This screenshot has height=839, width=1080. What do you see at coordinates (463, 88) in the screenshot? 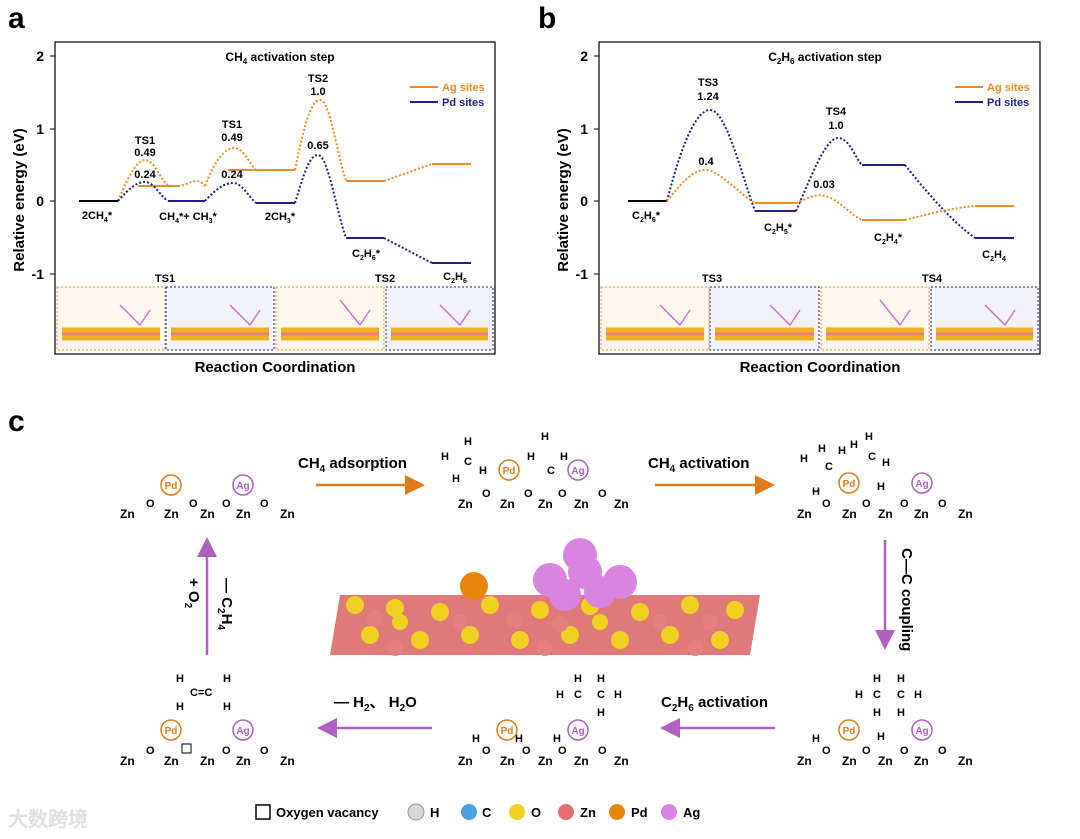
I see `legend-ag-label: Ag sites` at bounding box center [463, 88].